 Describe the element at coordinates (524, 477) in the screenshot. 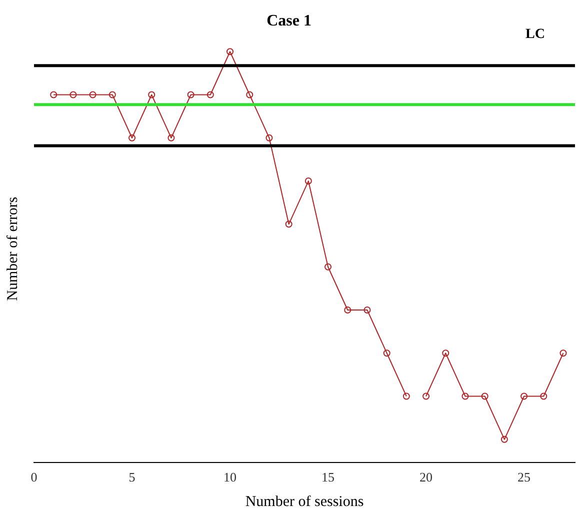

I see `x-tick-label: 25` at that location.